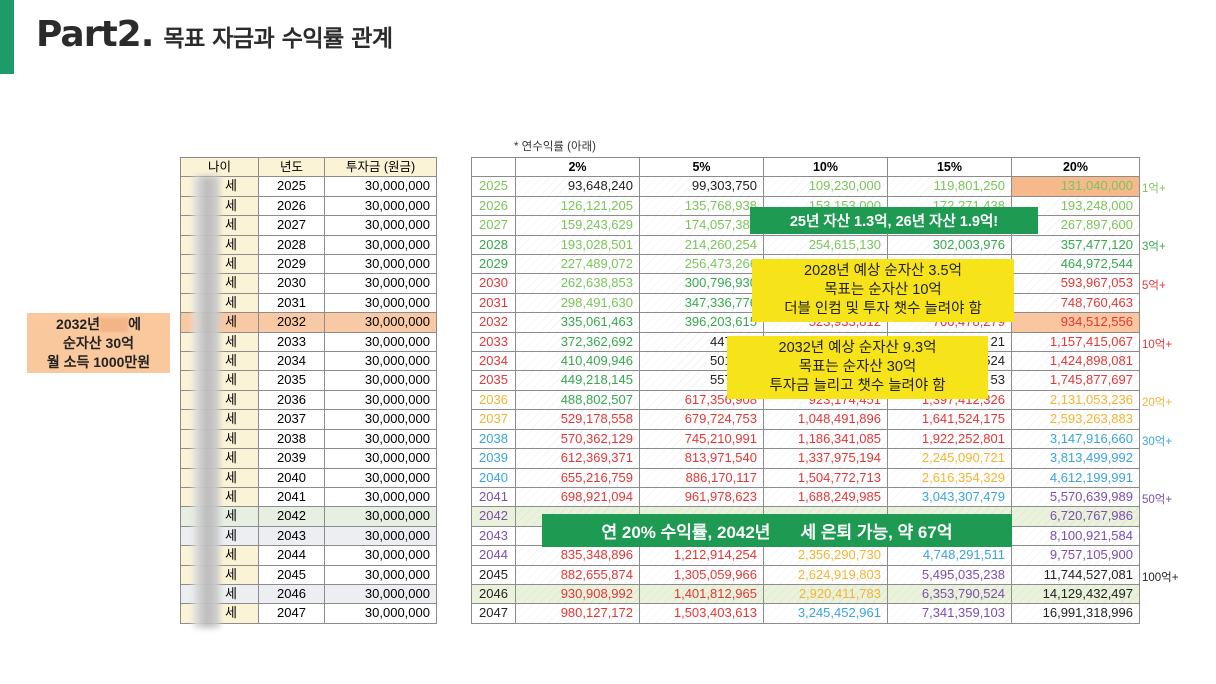 Image resolution: width=1216 pixels, height=684 pixels. What do you see at coordinates (1160, 578) in the screenshot?
I see `milestone-mark: 100억+` at bounding box center [1160, 578].